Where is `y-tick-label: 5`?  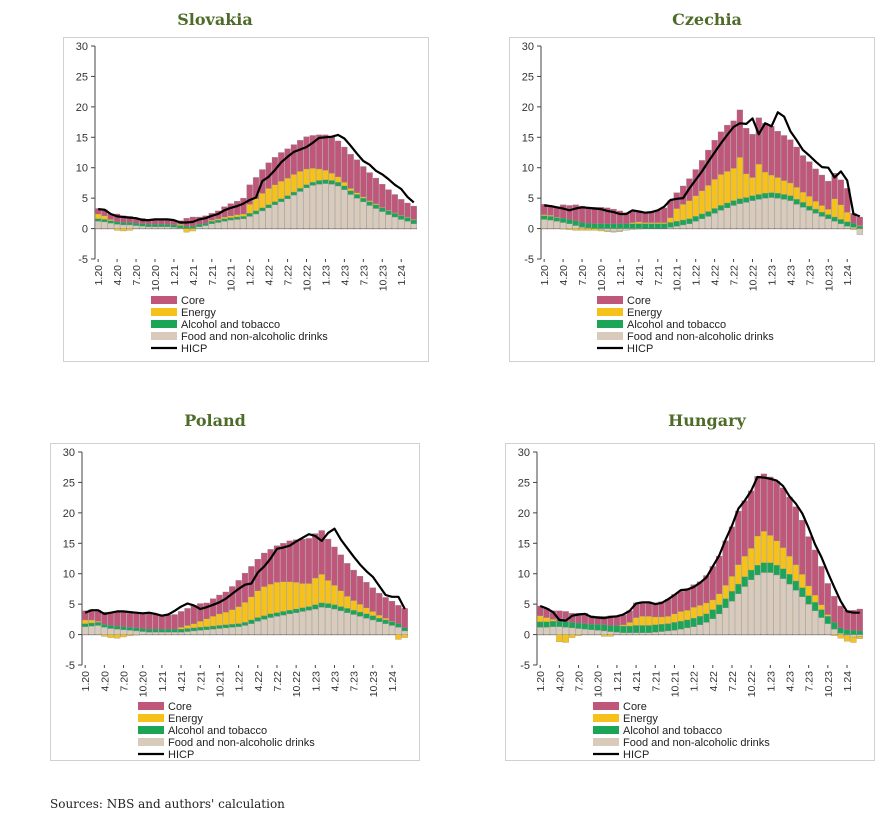 y-tick-label: 5 is located at coordinates (85, 199).